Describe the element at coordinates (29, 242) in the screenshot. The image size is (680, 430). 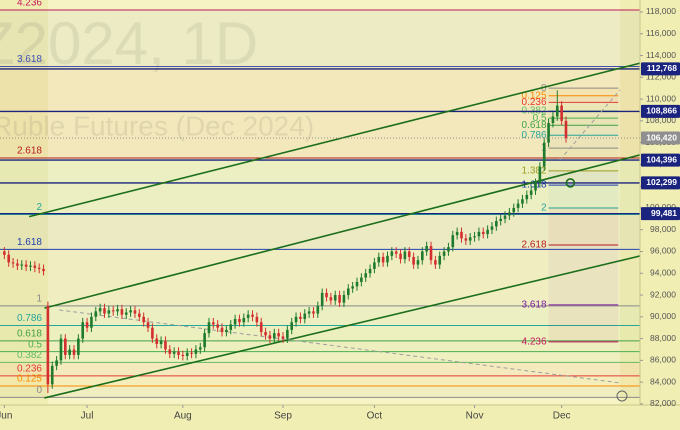
I see `fib-label: 1.618` at that location.